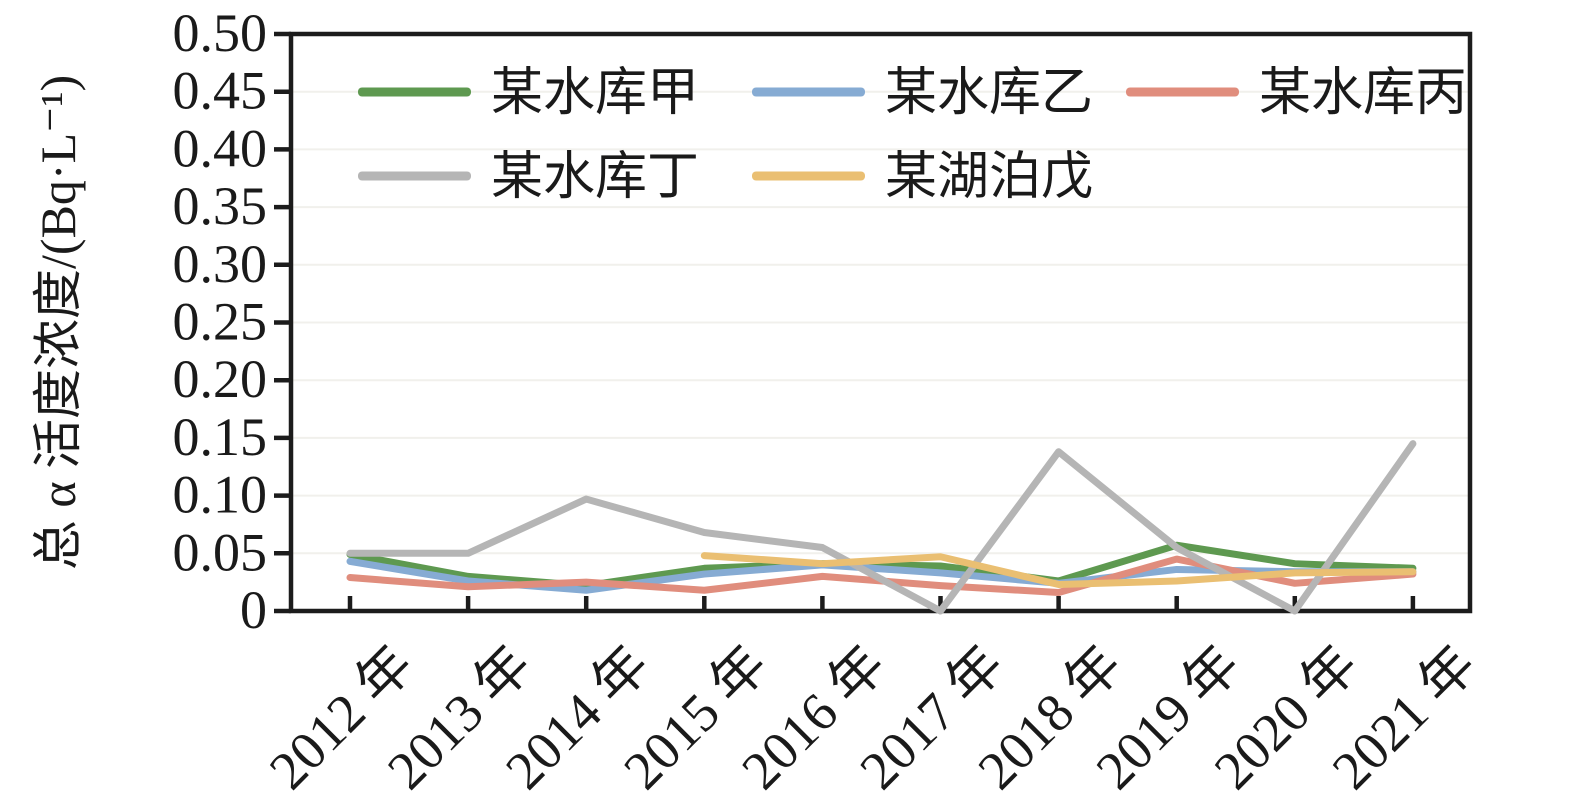  I want to click on y-tick-label: 0, so click(253, 610).